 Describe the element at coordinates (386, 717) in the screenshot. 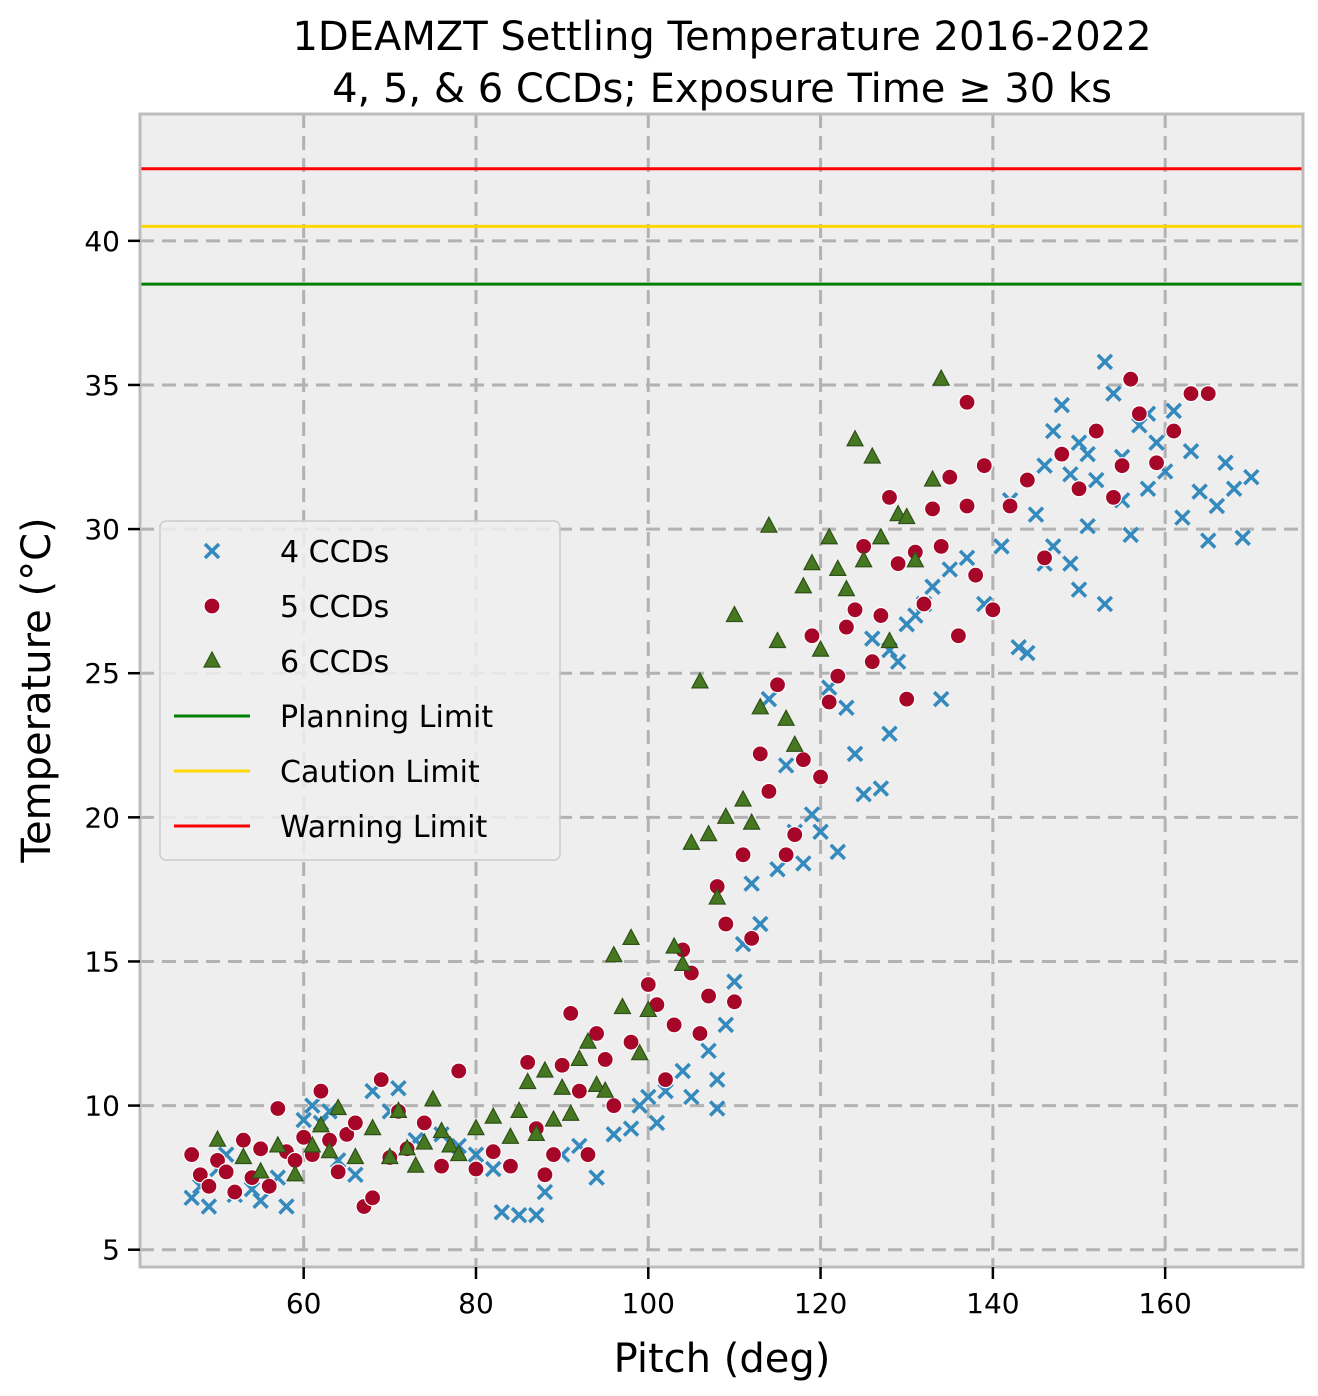

I see `legend-label: Planning Limit` at that location.